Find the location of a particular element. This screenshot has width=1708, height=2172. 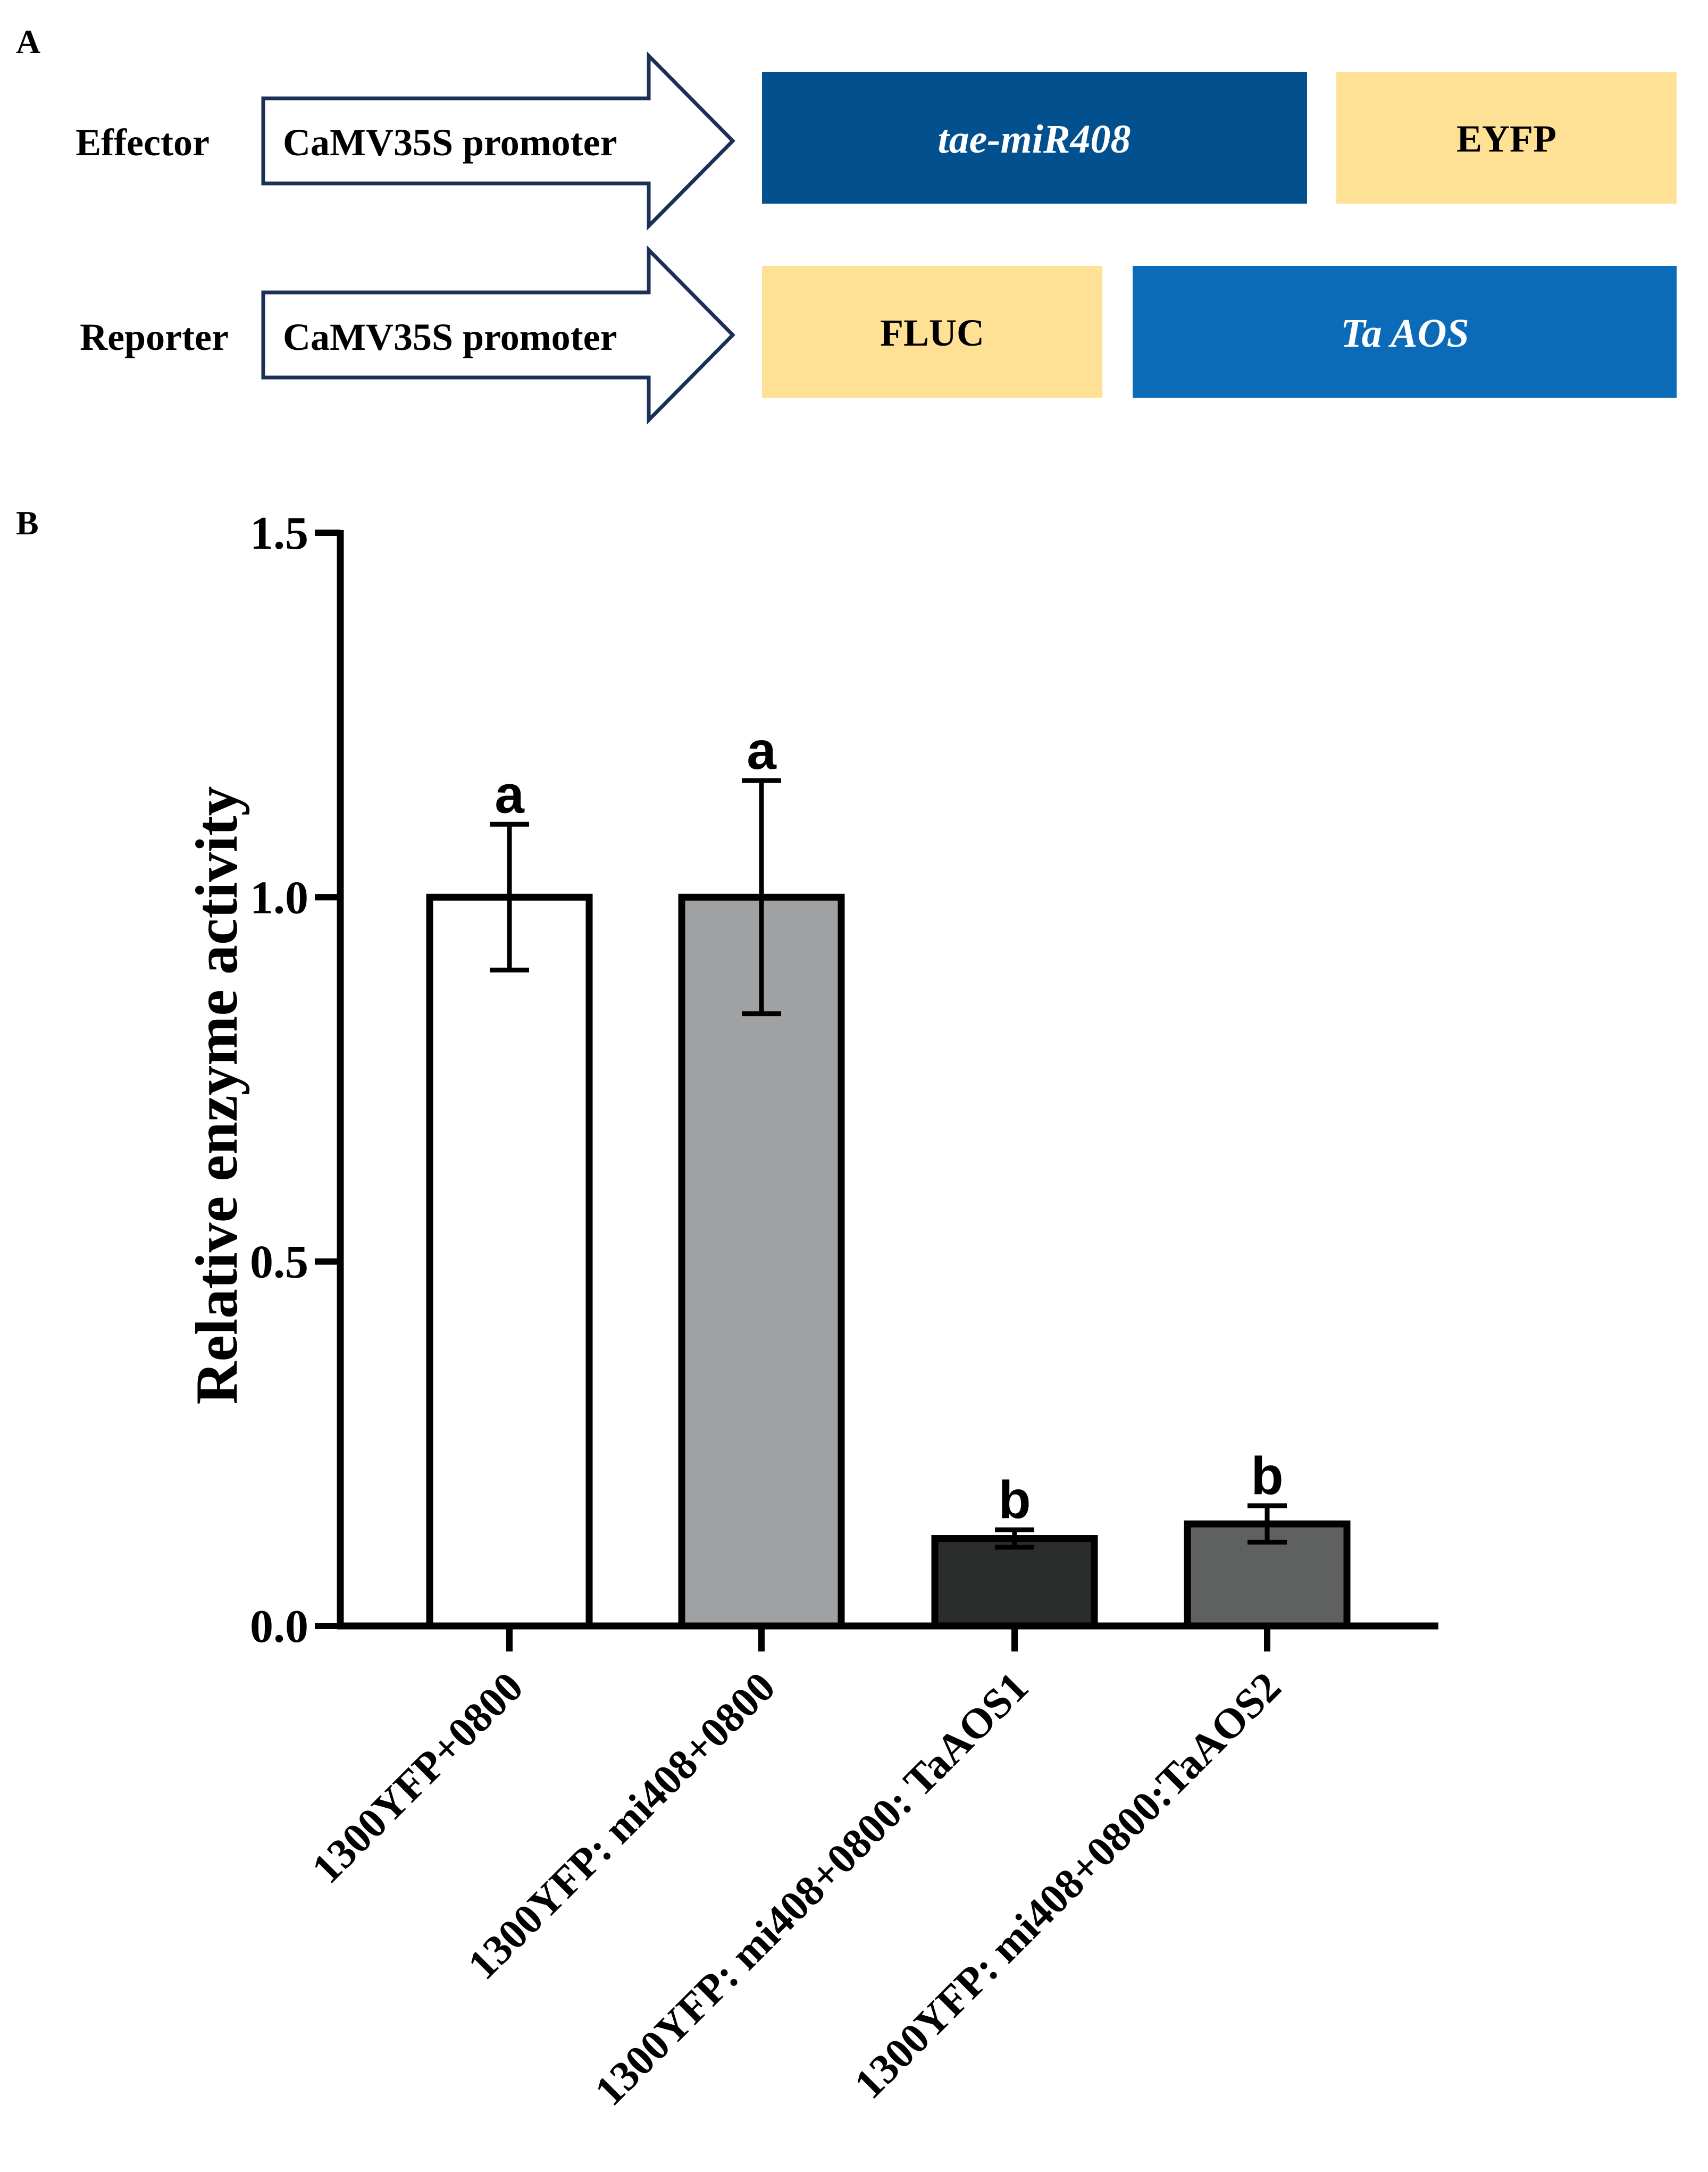

reporter-promoter-arrow is located at coordinates (498, 335).